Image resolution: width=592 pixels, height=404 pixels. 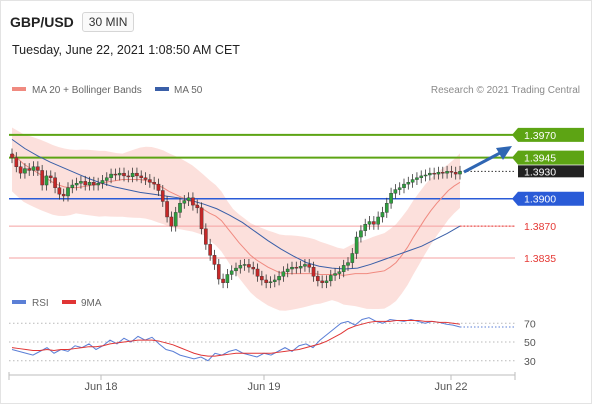 I want to click on current-price-tag: 1.3930, so click(x=551, y=171).